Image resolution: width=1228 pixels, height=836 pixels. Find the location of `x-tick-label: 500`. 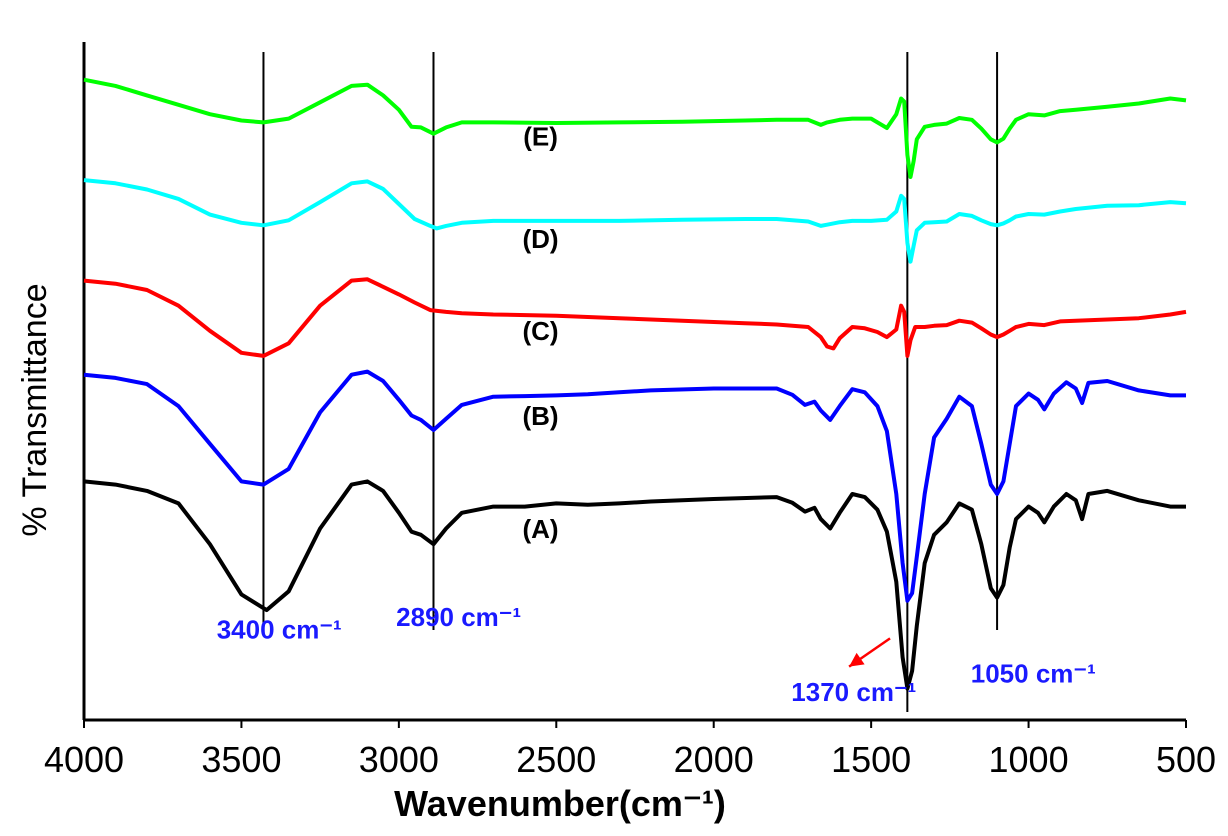

x-tick-label: 500 is located at coordinates (1186, 759).